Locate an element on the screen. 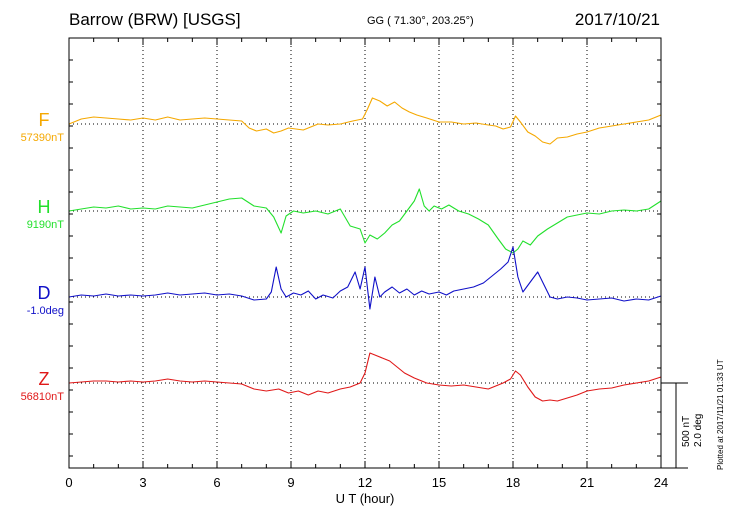 This screenshot has width=730, height=520. x-axis-label: U T (hour) is located at coordinates (365, 498).